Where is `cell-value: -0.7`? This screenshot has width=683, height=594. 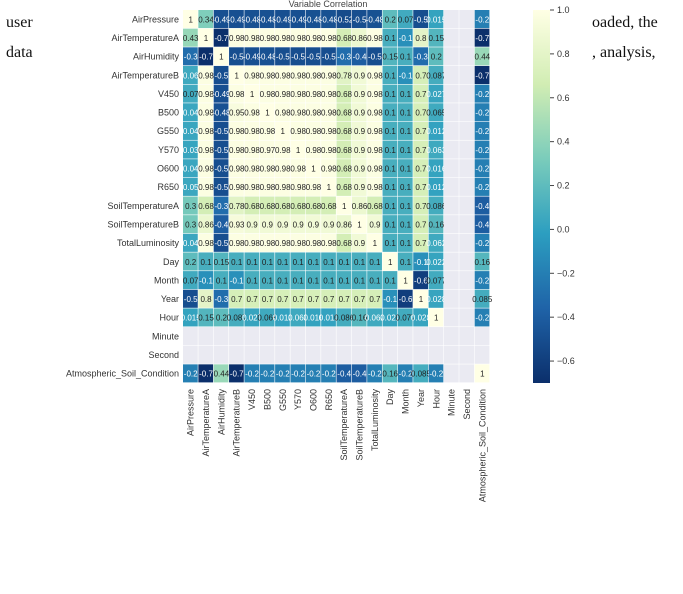
cell-value: -0.7 is located at coordinates (206, 57).